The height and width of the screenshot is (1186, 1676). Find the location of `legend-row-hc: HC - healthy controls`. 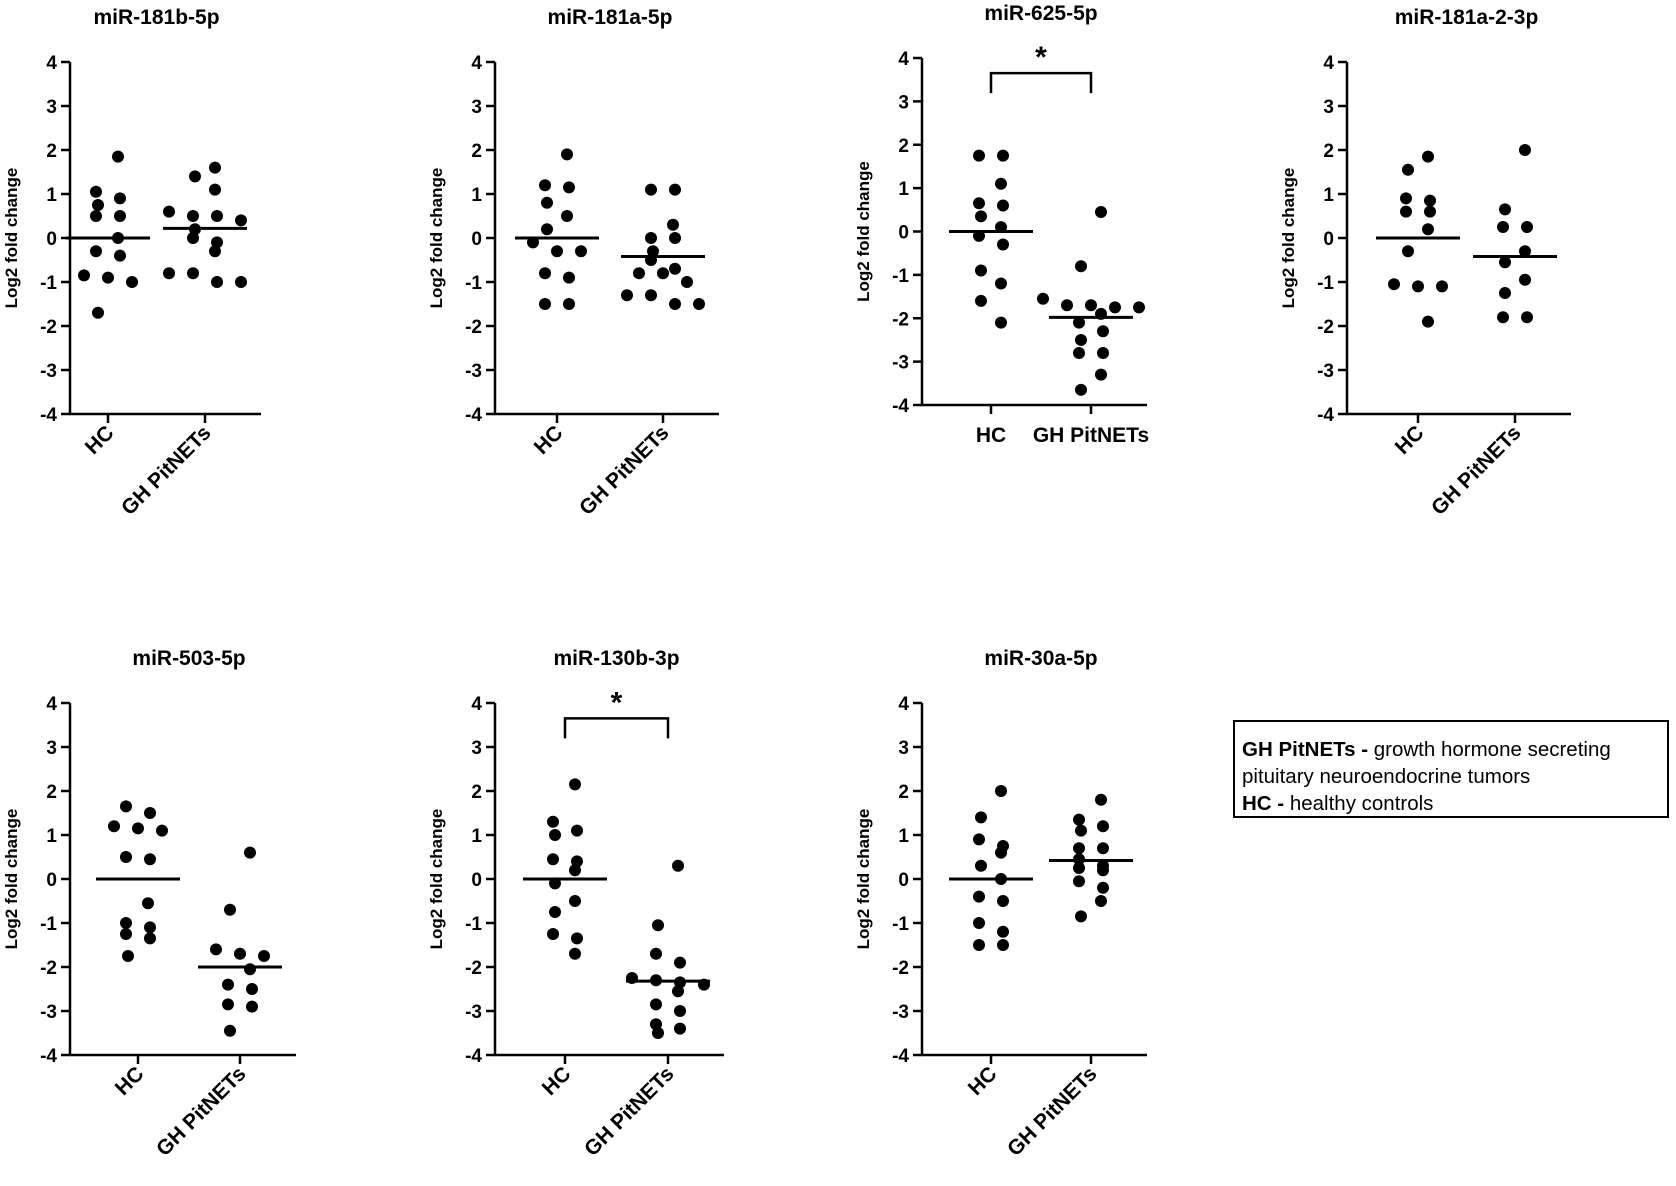

legend-row-hc: HC - healthy controls is located at coordinates (1454, 803).